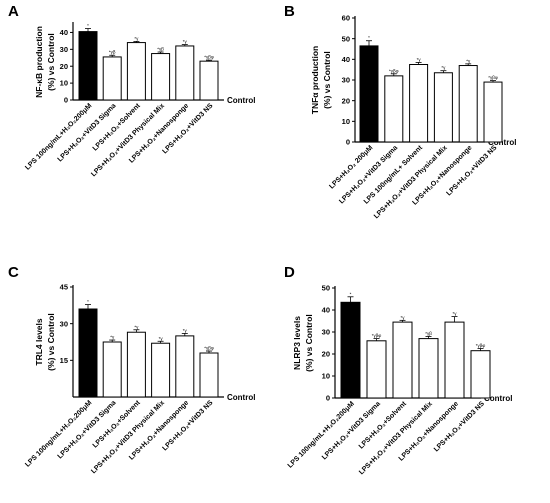 This screenshot has height=503, width=550. What do you see at coordinates (351, 167) in the screenshot?
I see `category-label: LPS+H₂O₂ 200μM` at bounding box center [351, 167].